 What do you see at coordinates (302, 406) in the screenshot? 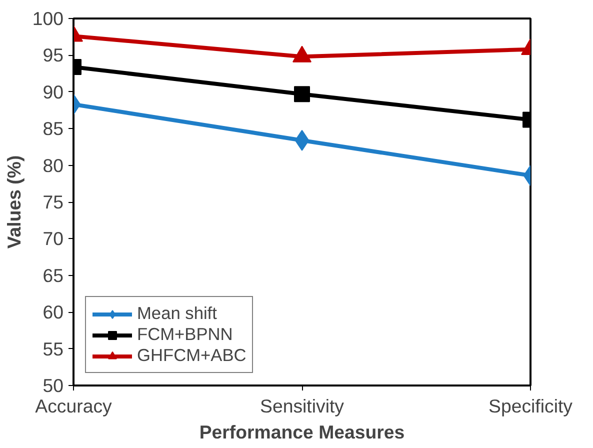
I see `x-tick-label: Sensitivity` at bounding box center [302, 406].